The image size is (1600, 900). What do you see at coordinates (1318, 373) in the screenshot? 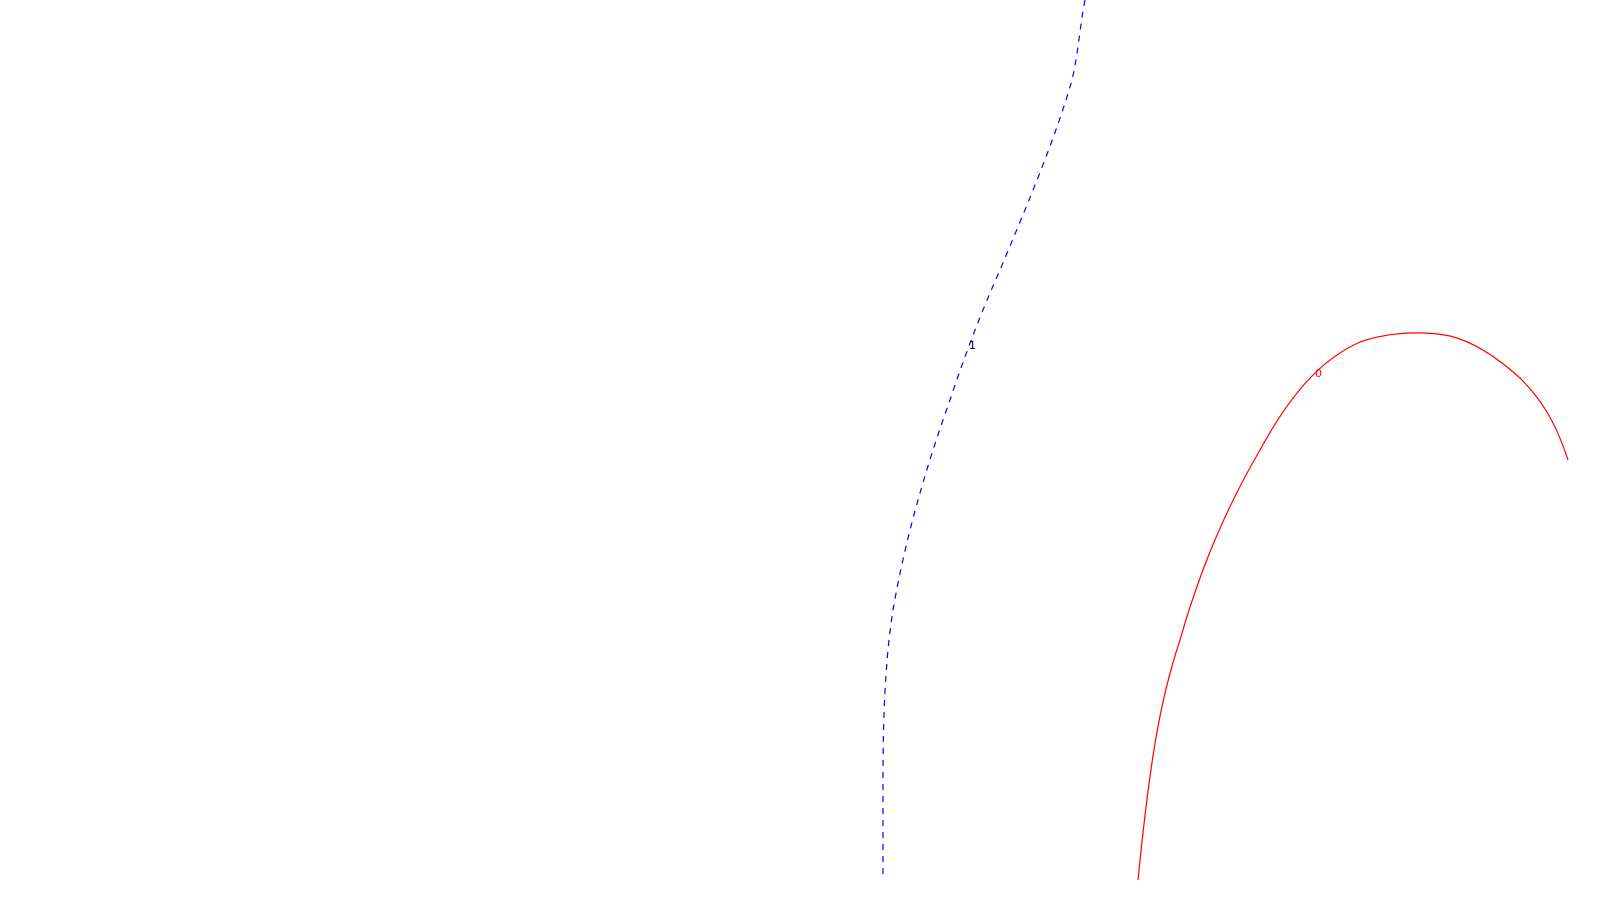
I see `contour-label-level-0: 0` at bounding box center [1318, 373].